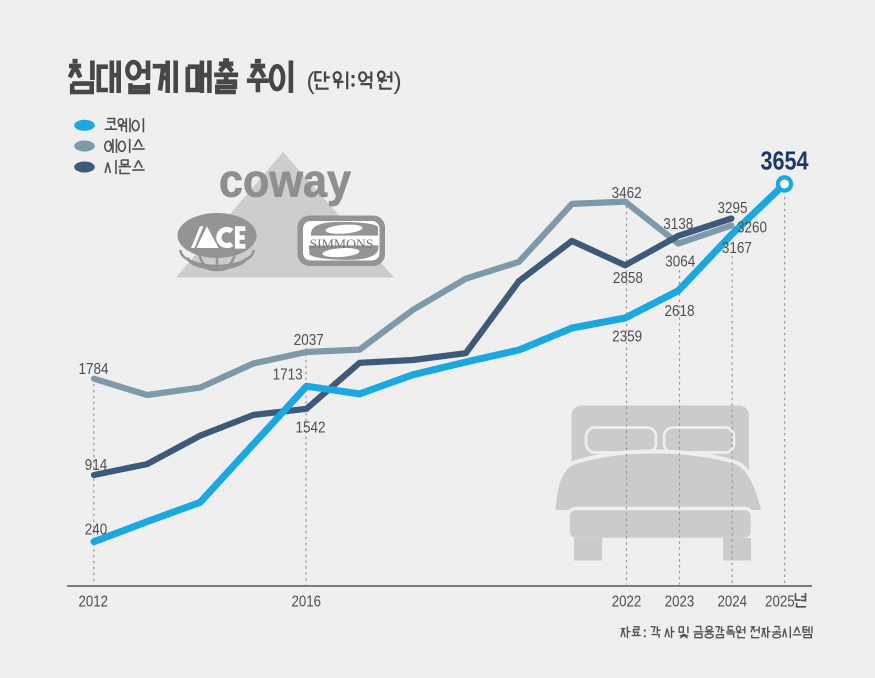  What do you see at coordinates (737, 248) in the screenshot?
I see `svg-text: 3167` at bounding box center [737, 248].